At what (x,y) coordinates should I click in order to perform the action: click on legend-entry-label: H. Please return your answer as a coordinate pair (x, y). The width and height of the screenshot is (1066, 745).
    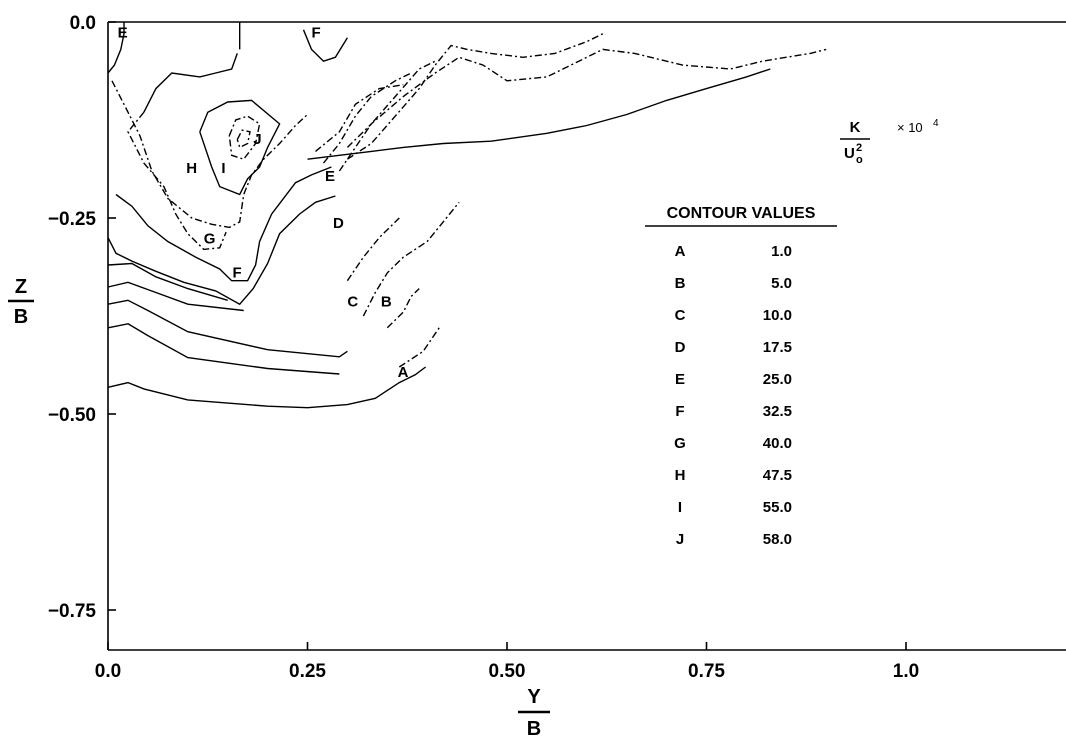
    Looking at the image, I should click on (680, 475).